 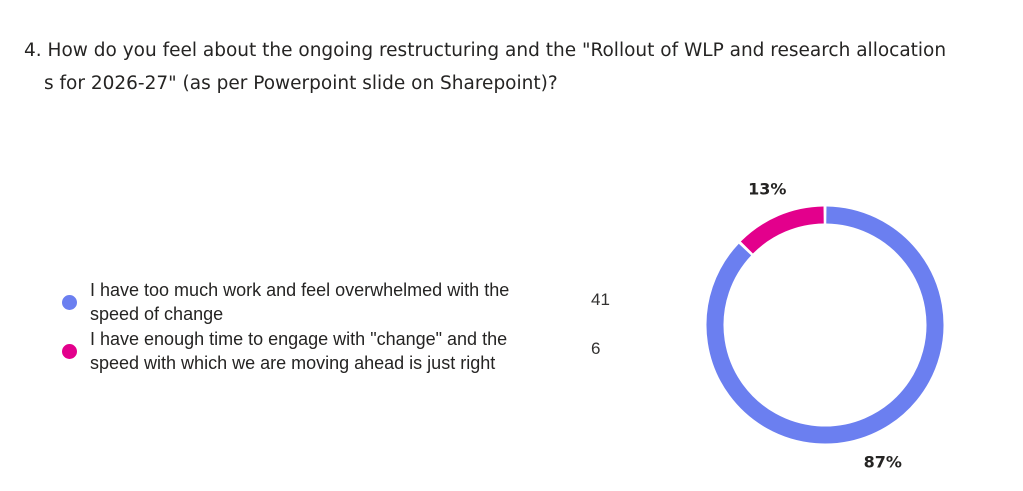 What do you see at coordinates (69, 351) in the screenshot?
I see `legend-dot-just-right` at bounding box center [69, 351].